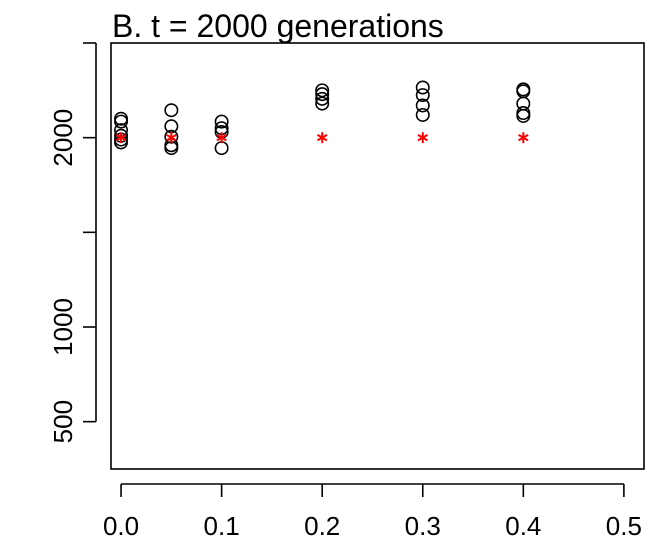 Image resolution: width=651 pixels, height=546 pixels. I want to click on x-tick-label: 0.0, so click(121, 526).